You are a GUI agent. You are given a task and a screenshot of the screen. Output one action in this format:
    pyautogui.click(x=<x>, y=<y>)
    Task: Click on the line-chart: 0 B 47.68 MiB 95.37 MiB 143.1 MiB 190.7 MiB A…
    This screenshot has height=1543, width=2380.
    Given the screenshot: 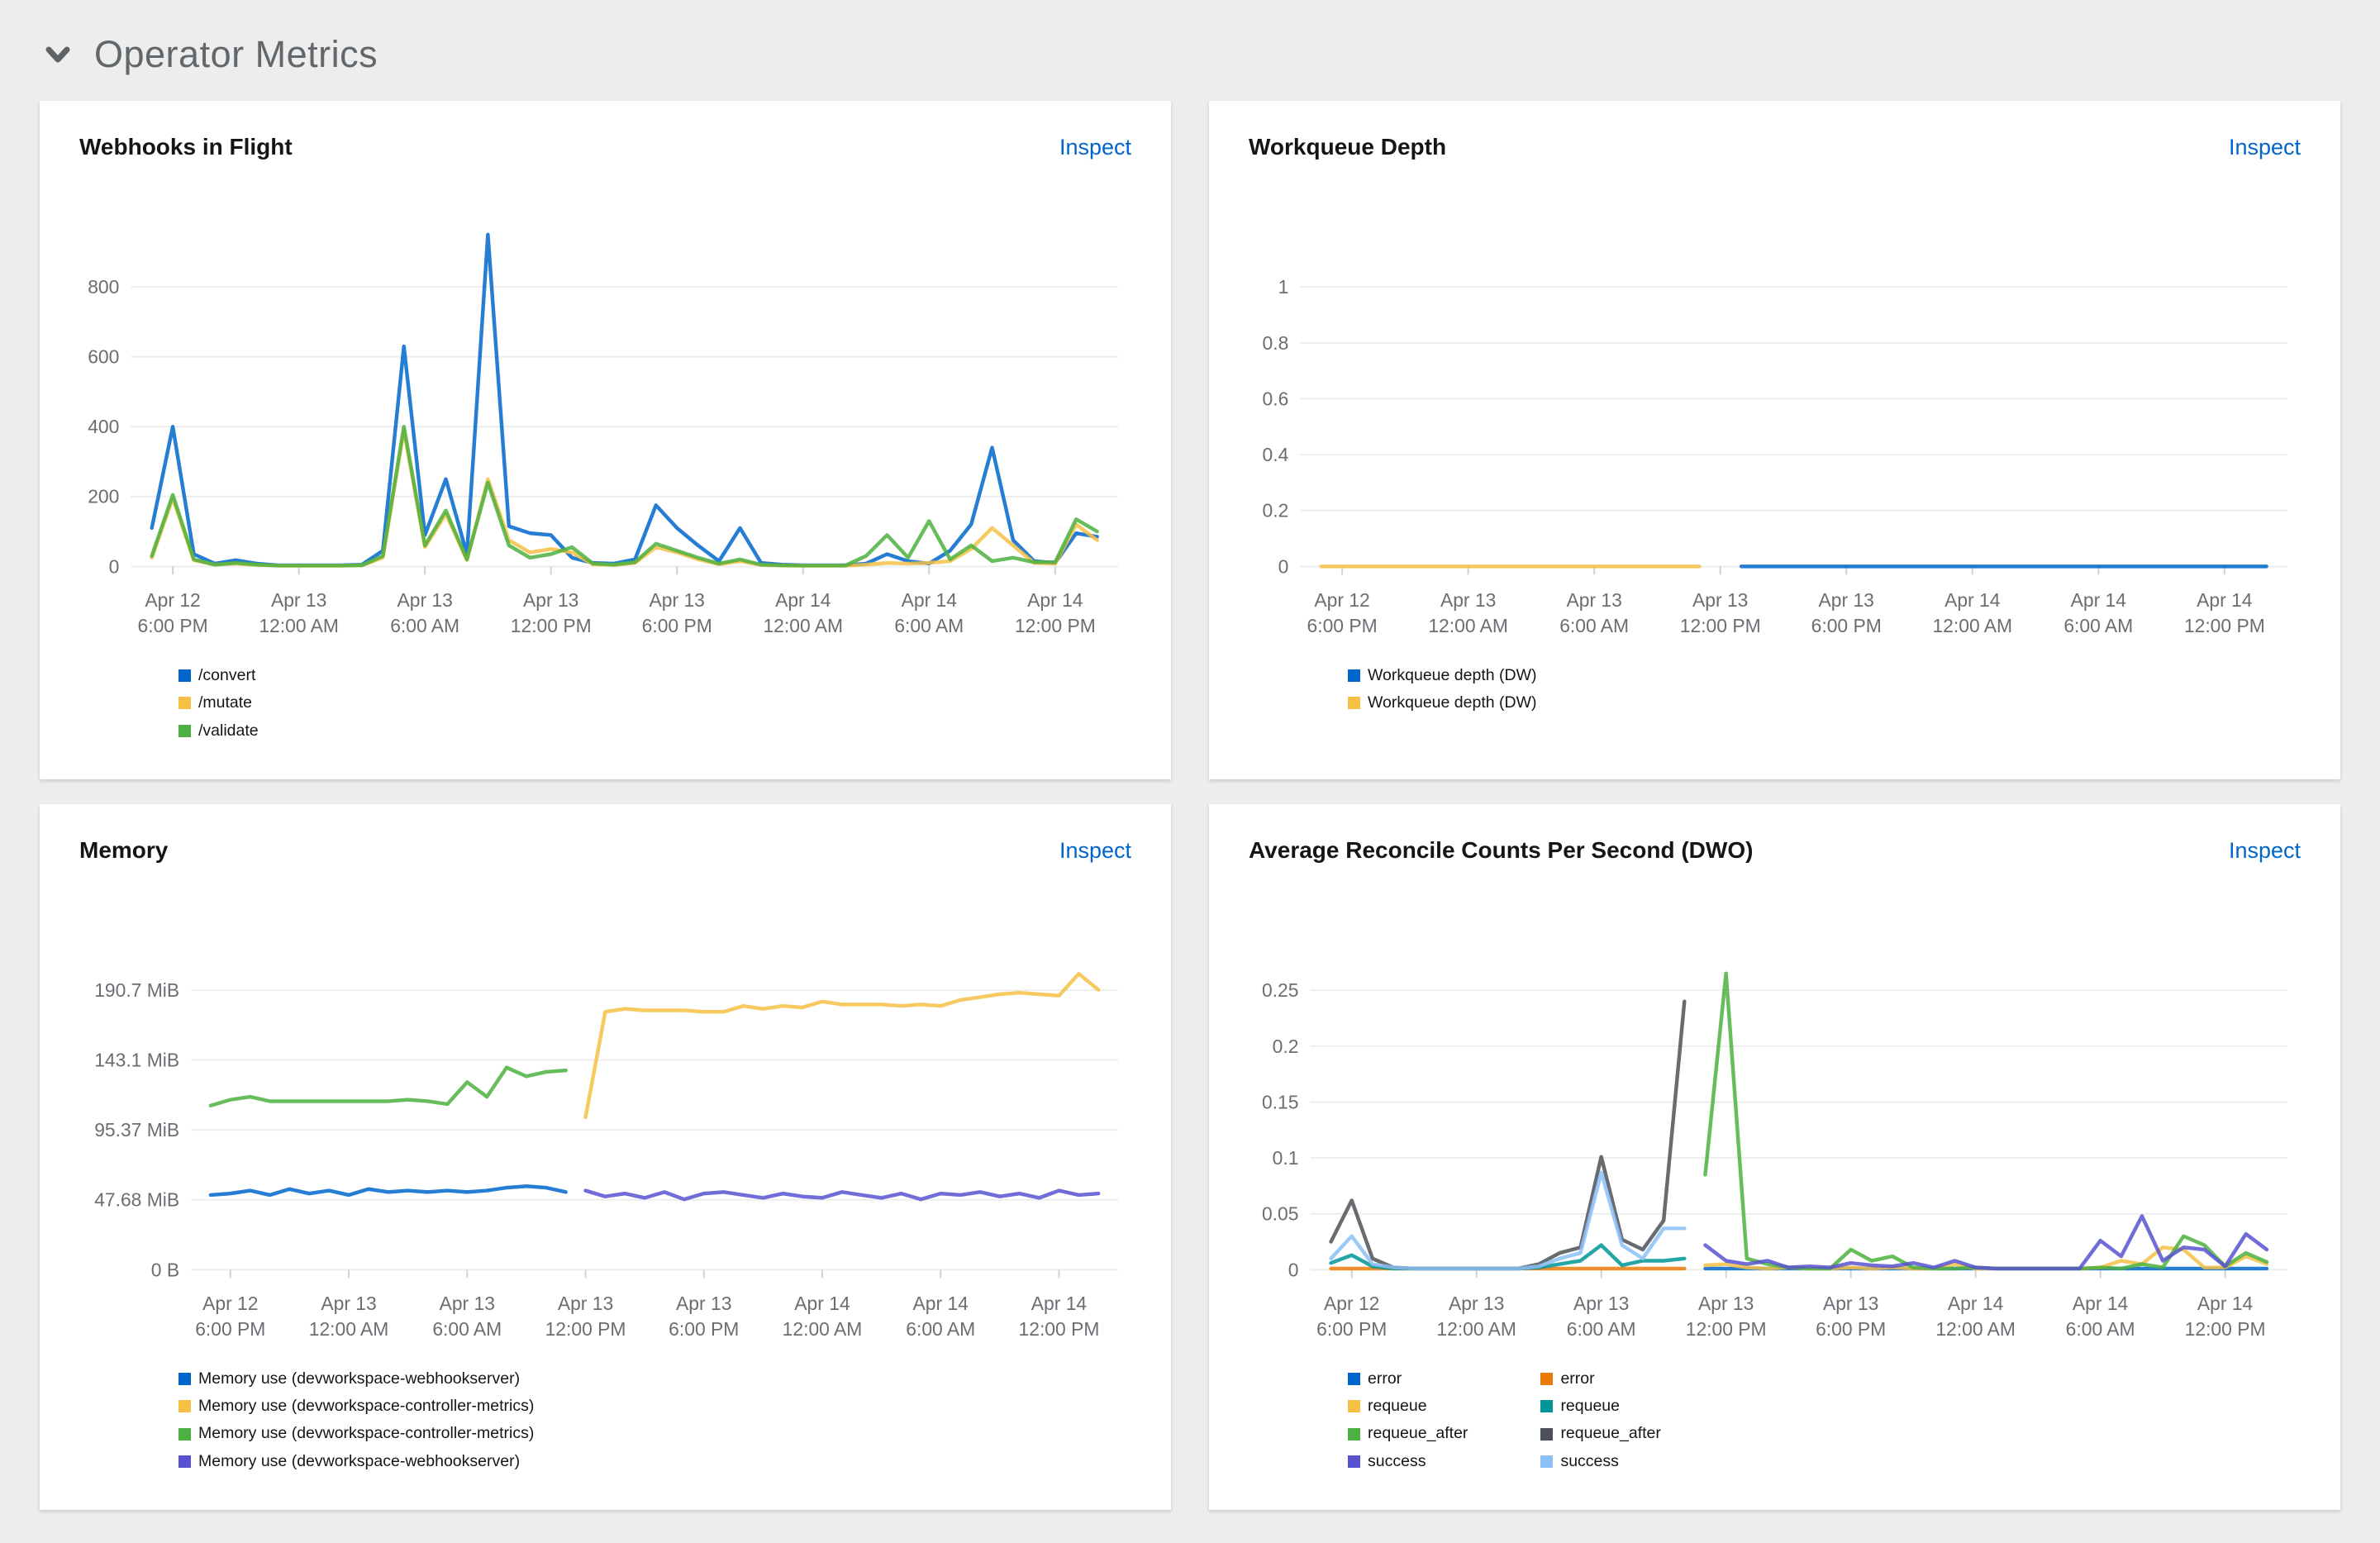 What is the action you would take?
    pyautogui.click(x=605, y=1115)
    